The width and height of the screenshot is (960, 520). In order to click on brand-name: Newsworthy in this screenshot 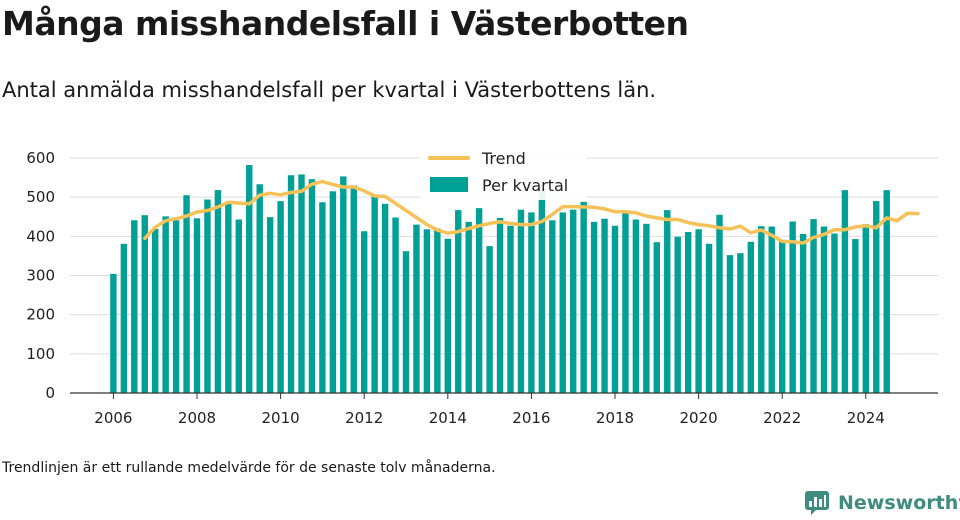, I will do `click(899, 503)`.